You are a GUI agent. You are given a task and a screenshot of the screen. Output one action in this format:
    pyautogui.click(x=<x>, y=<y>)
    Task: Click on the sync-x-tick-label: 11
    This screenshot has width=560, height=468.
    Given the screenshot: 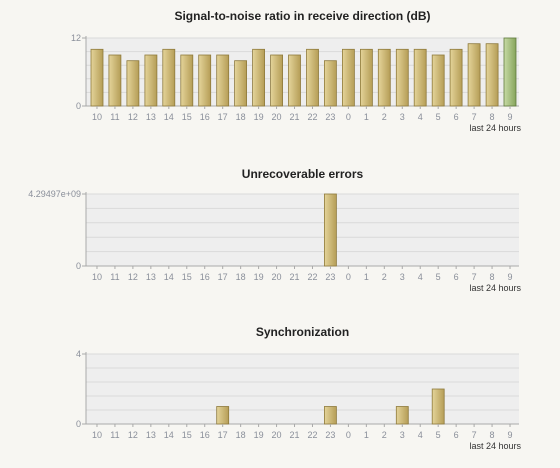 What is the action you would take?
    pyautogui.click(x=114, y=435)
    